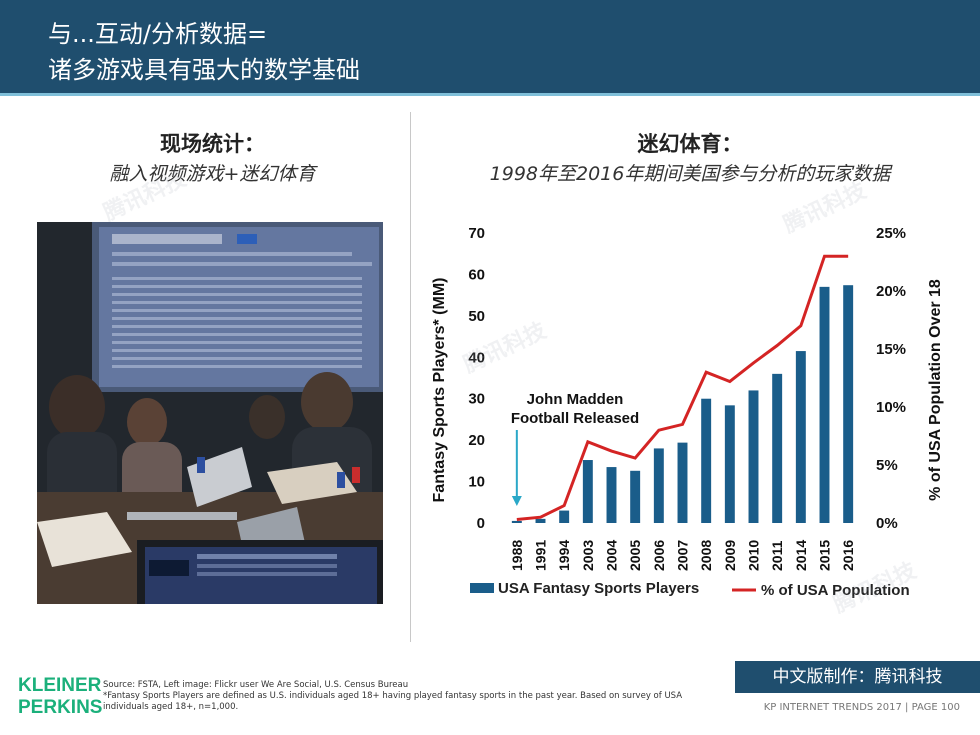  I want to click on bar-series, so click(682, 404).